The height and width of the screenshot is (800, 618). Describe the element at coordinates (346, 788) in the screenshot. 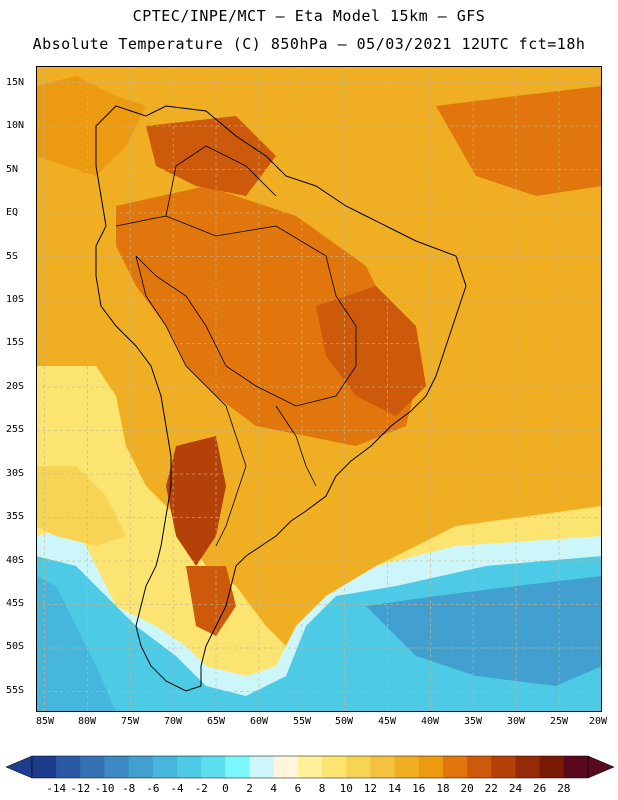

I see `colorbar-label: 10` at that location.